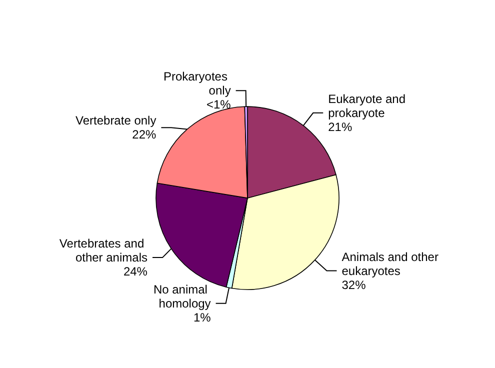  What do you see at coordinates (392, 264) in the screenshot?
I see `slice-label: Animals and other eukaryotes` at bounding box center [392, 264].